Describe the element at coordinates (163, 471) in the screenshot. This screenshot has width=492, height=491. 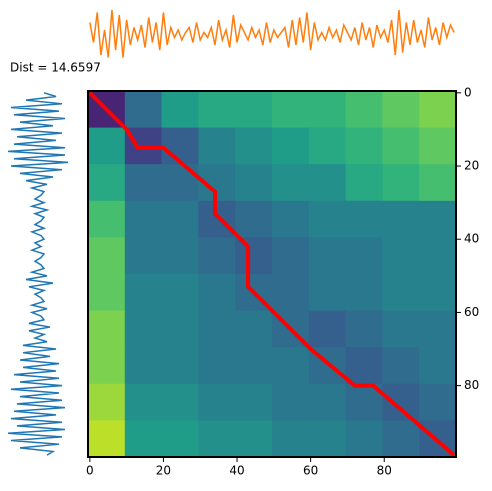
I see `x-tick-label: 20` at that location.